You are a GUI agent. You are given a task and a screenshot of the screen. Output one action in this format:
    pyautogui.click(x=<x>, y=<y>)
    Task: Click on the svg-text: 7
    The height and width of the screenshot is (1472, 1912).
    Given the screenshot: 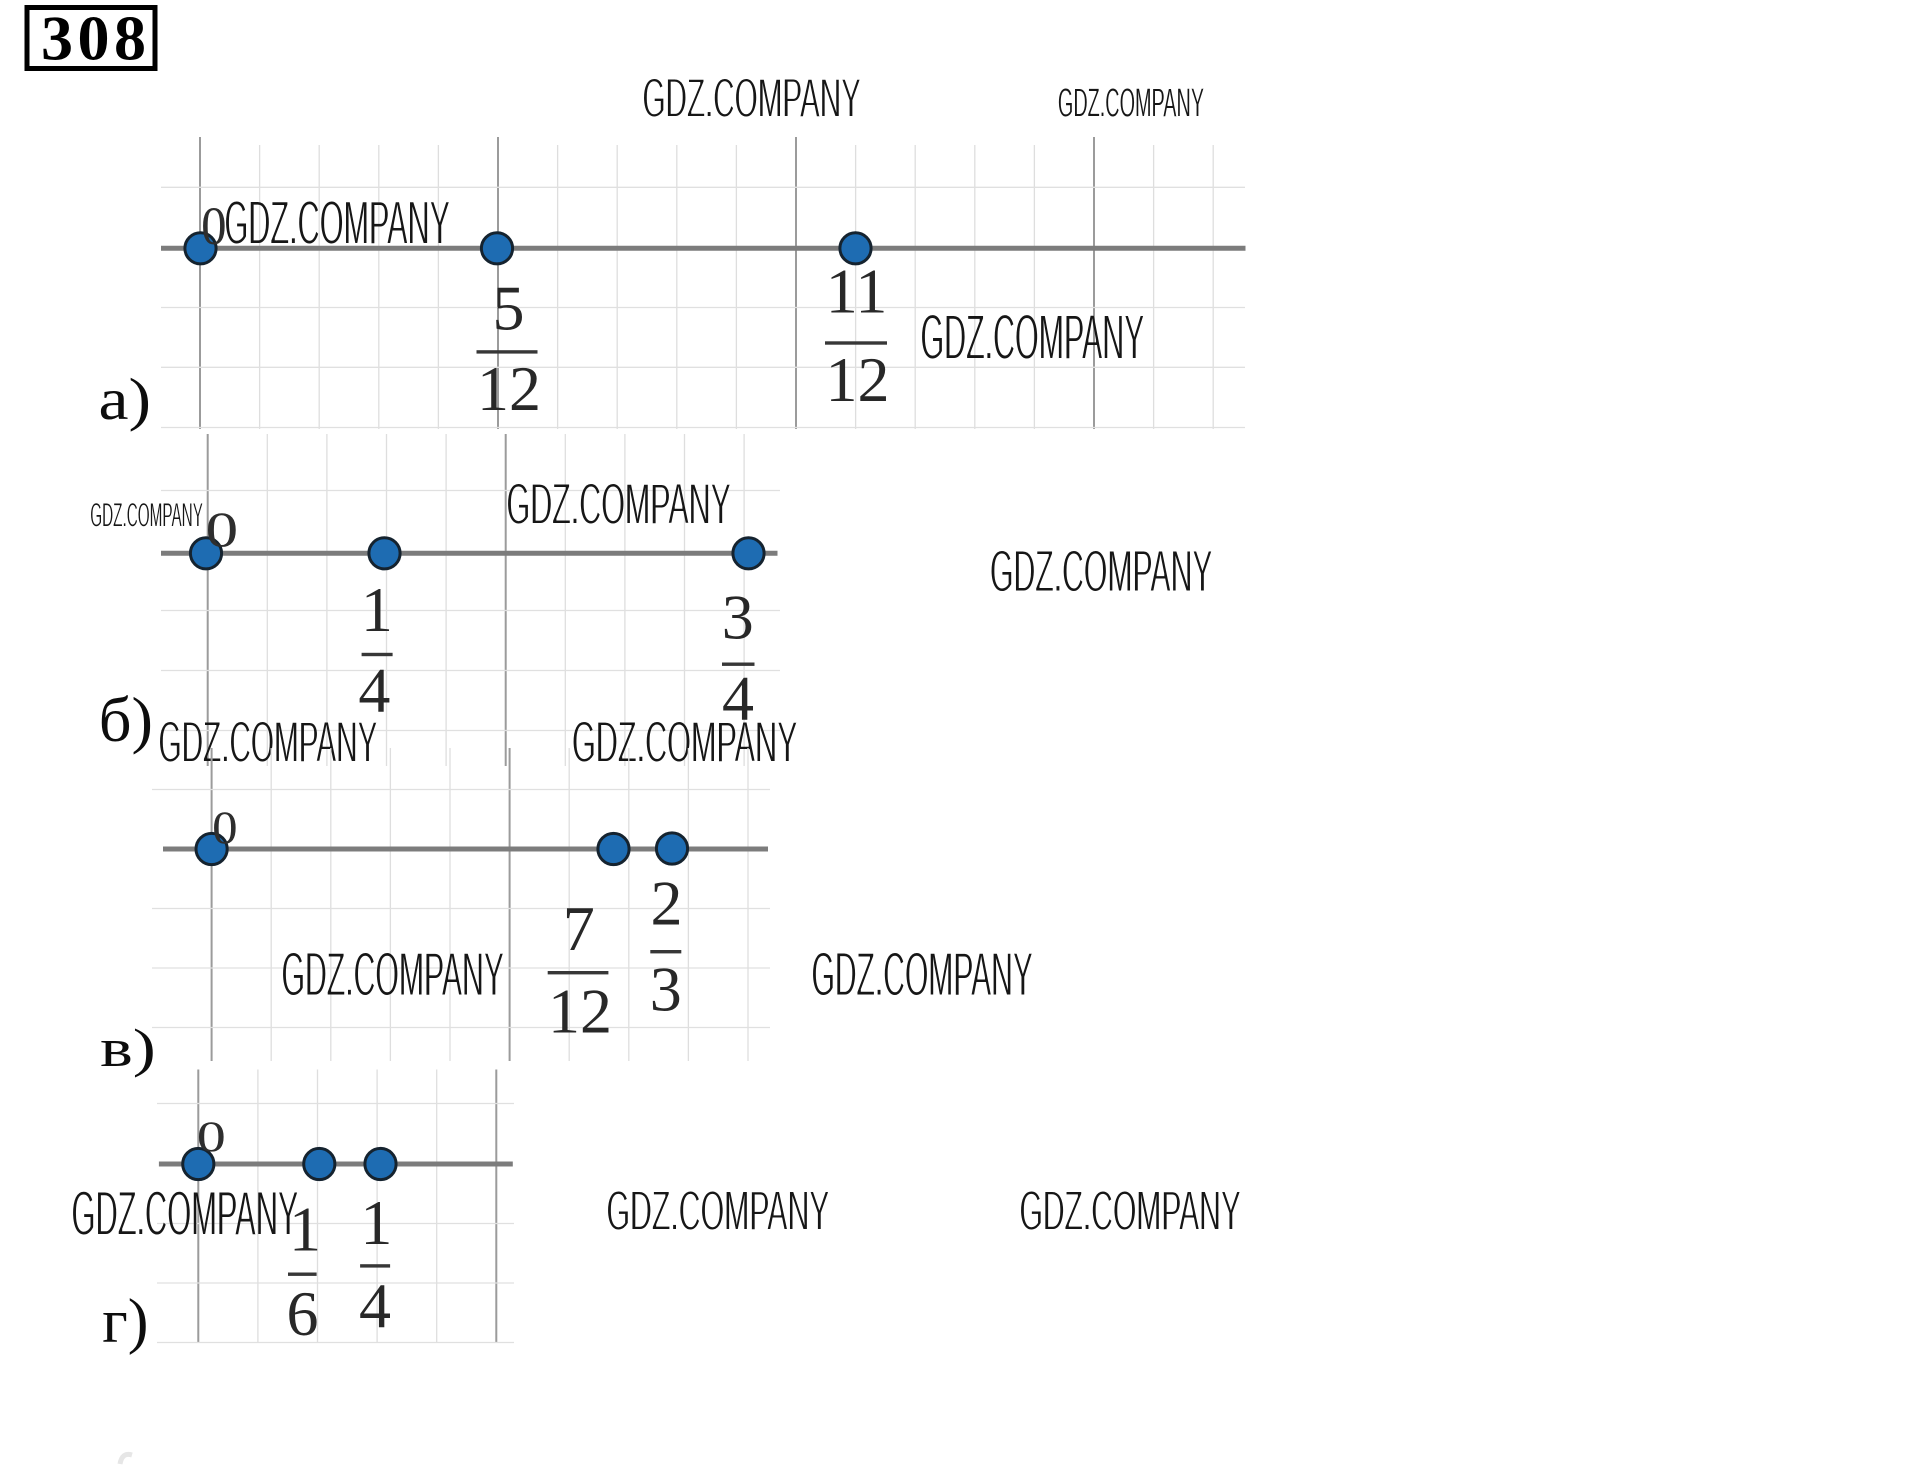 What is the action you would take?
    pyautogui.click(x=579, y=928)
    